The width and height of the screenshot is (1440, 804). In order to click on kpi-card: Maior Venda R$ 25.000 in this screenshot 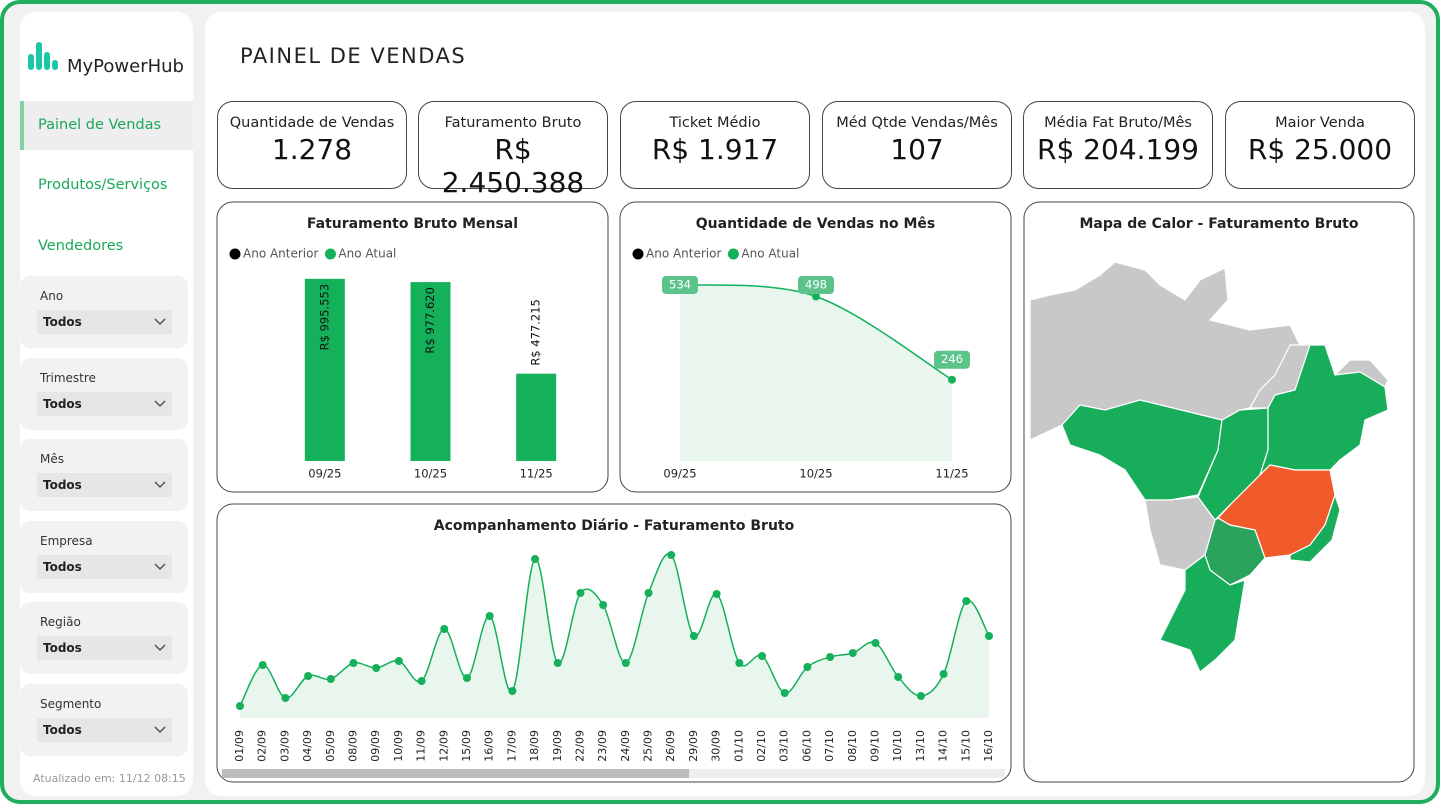, I will do `click(1320, 145)`.